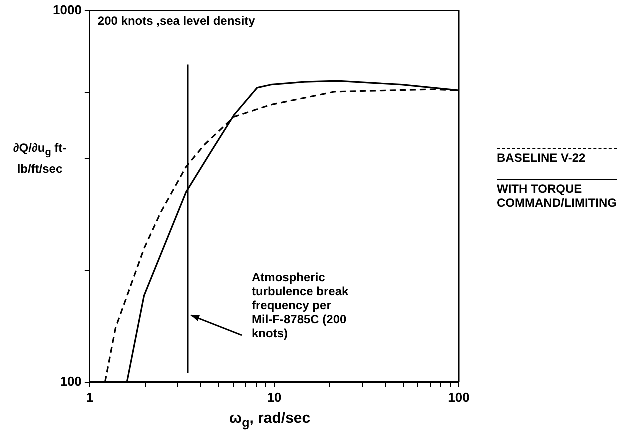 The height and width of the screenshot is (437, 643). I want to click on y-tick-label: 1000, so click(67, 10).